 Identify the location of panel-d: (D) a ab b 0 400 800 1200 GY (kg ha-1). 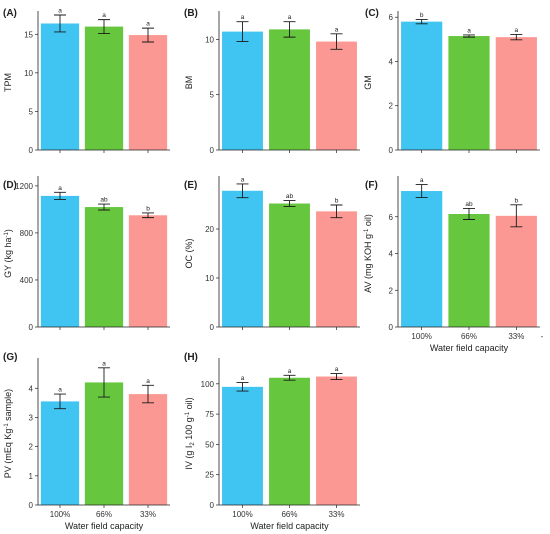
(86, 254).